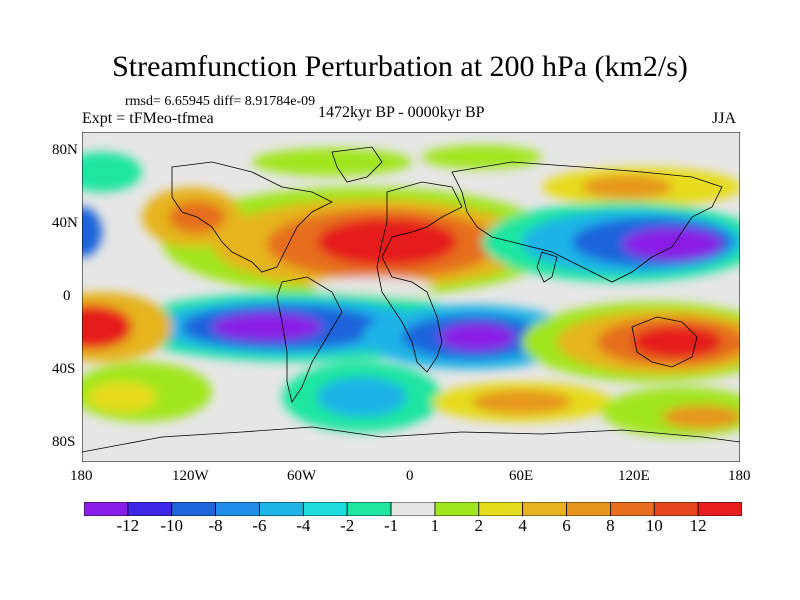 The image size is (800, 600). What do you see at coordinates (65, 223) in the screenshot?
I see `lat-label-40n: 40N` at bounding box center [65, 223].